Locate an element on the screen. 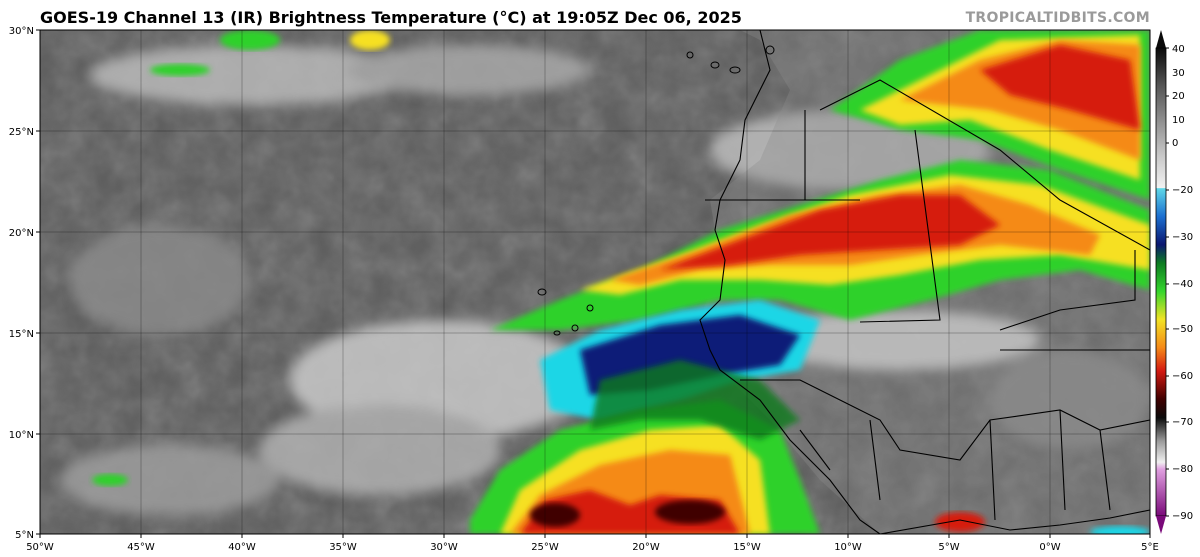  colorbar-tick: −90 is located at coordinates (1182, 516).